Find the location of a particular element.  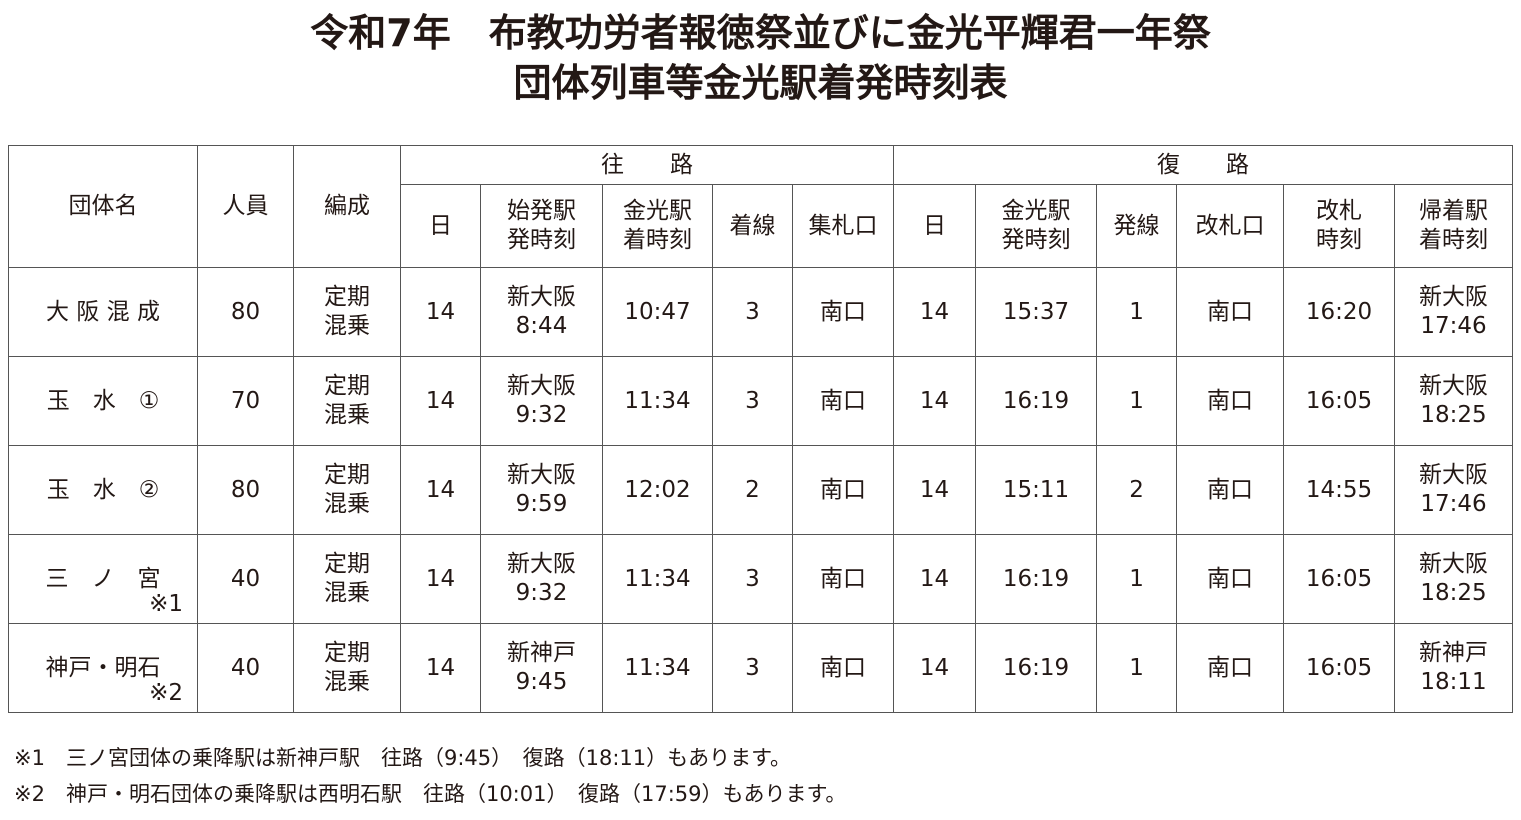

cell-line: 金光駅 is located at coordinates (657, 211).